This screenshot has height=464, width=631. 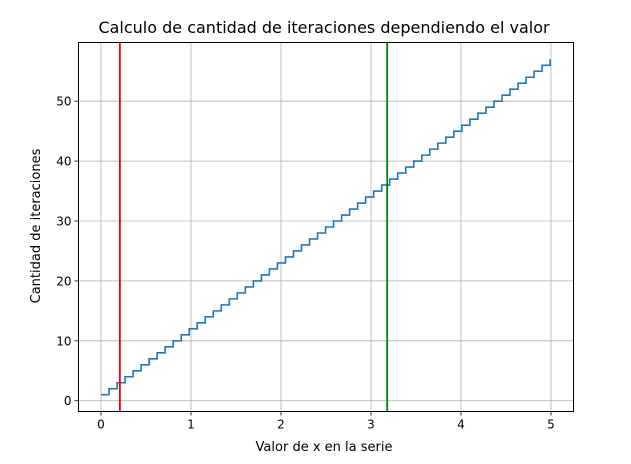 What do you see at coordinates (63, 102) in the screenshot?
I see `y-tick-label: 50` at bounding box center [63, 102].